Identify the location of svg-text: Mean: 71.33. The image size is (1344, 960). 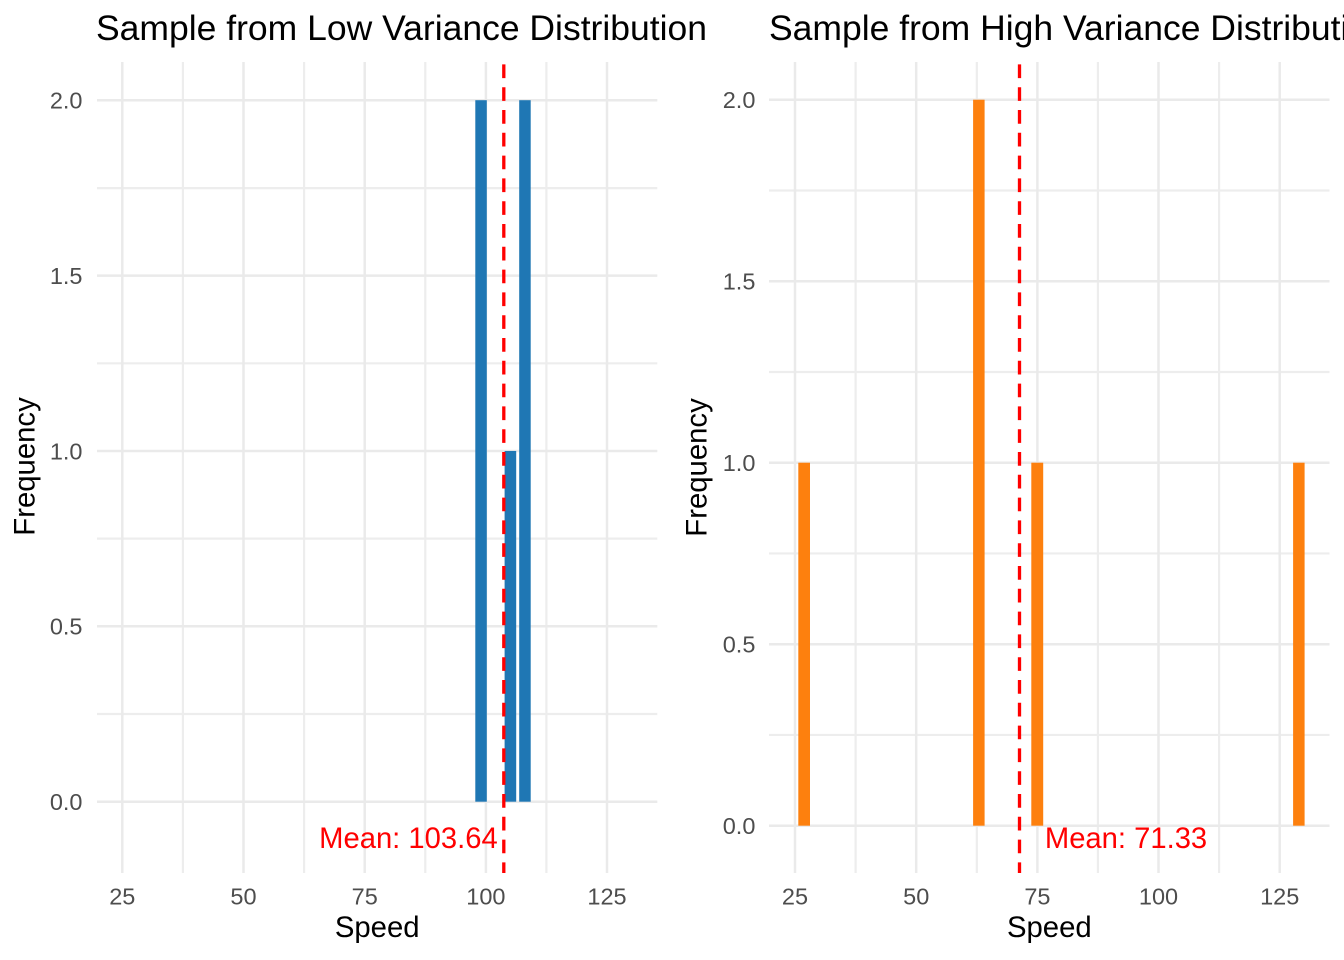
(1126, 839).